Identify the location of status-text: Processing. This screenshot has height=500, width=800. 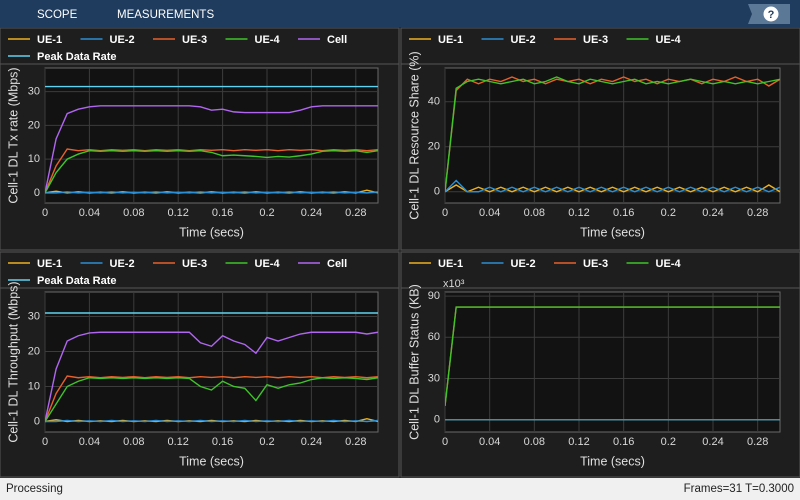
(34, 489).